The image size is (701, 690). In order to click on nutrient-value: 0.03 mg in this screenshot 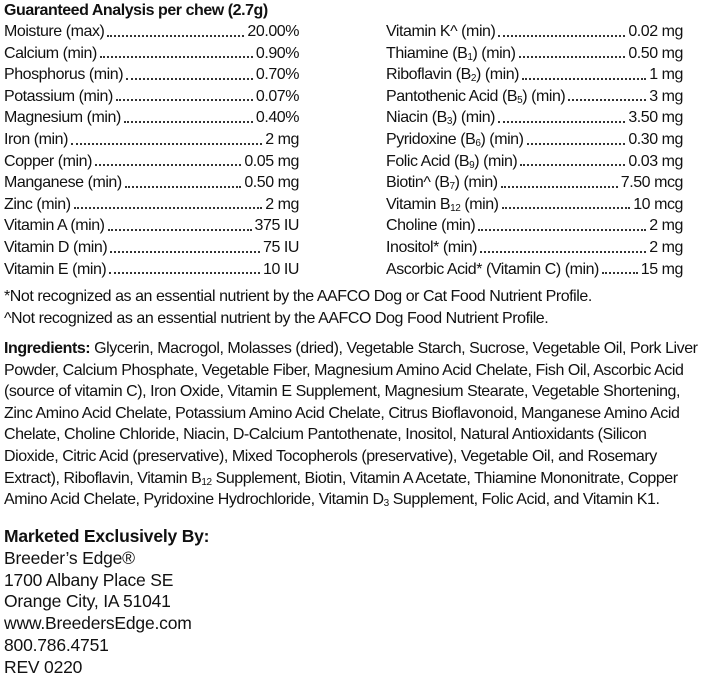, I will do `click(655, 161)`.